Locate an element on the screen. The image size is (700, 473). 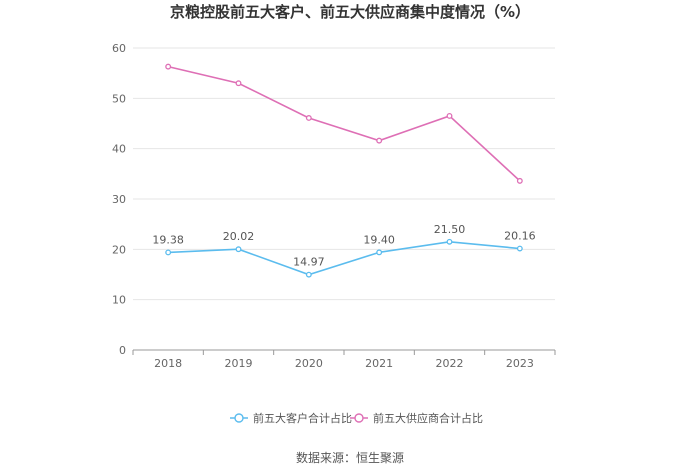
y-tick-label: 40 is located at coordinates (119, 149).